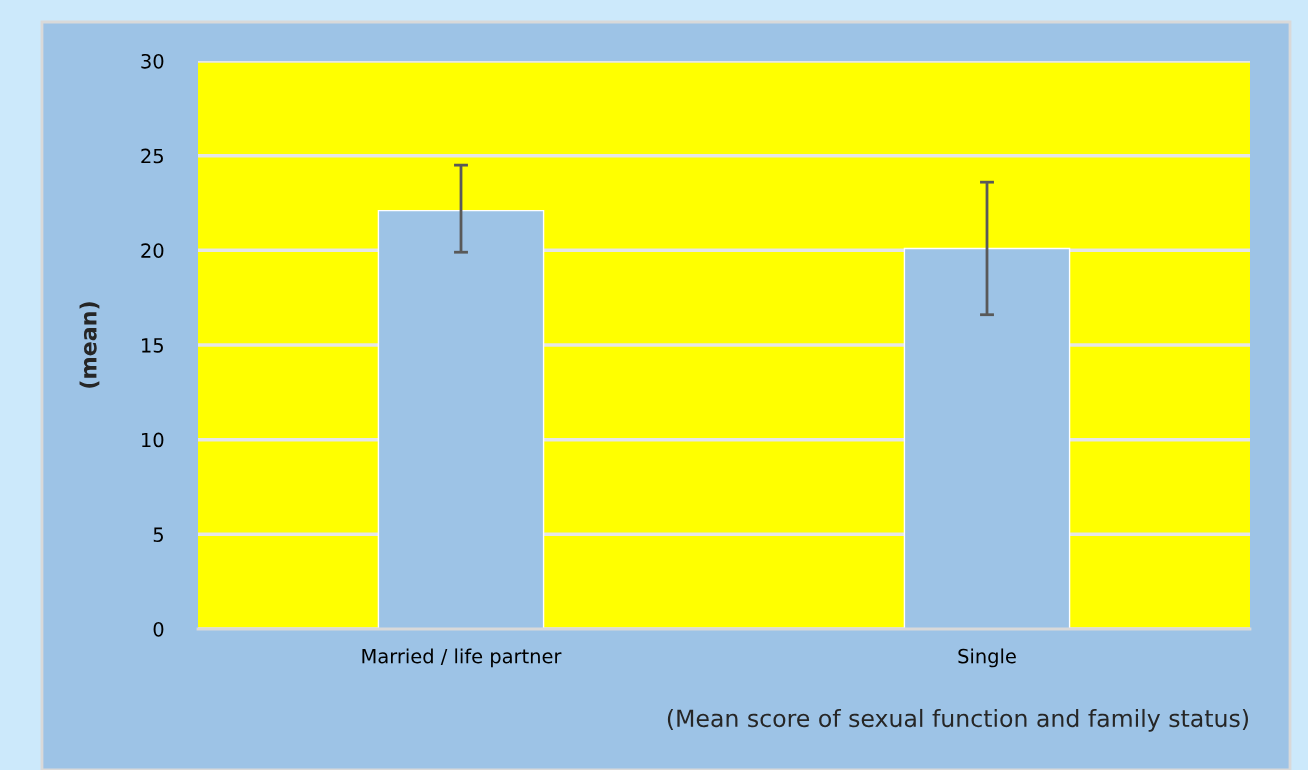  I want to click on y-tick-label: 10, so click(153, 440).